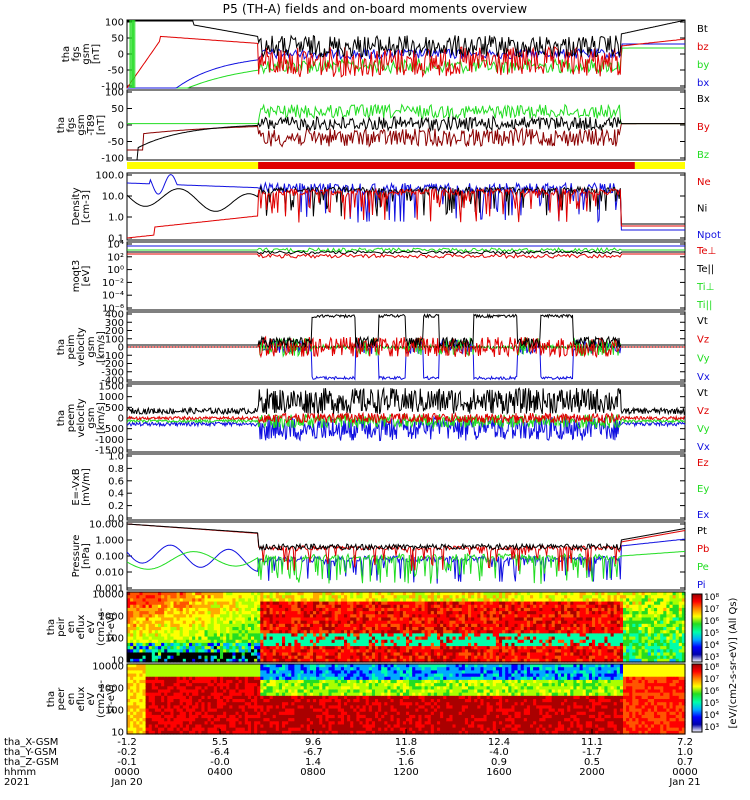 The width and height of the screenshot is (750, 800). I want to click on panel-frame, so click(406, 487).